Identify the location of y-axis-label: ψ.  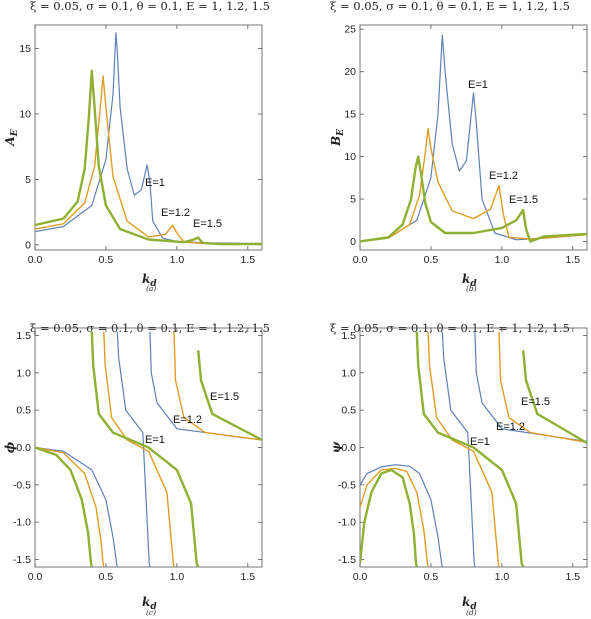
(336, 447).